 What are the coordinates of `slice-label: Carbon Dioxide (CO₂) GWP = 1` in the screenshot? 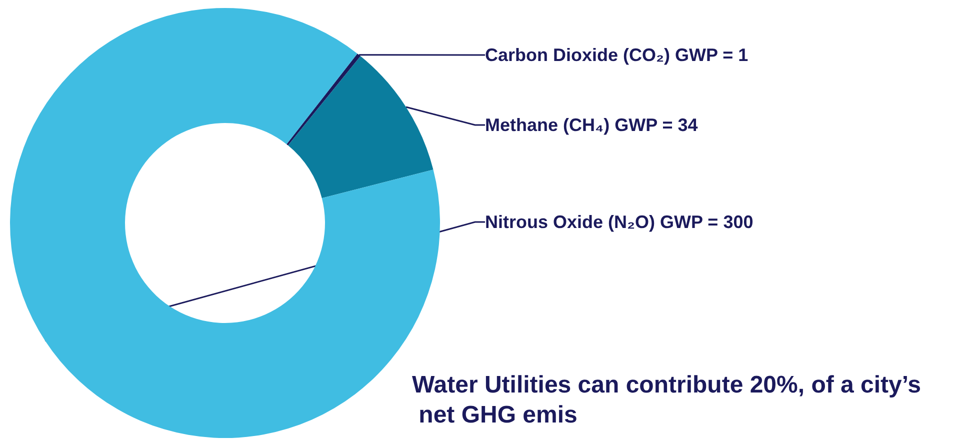 It's located at (616, 55).